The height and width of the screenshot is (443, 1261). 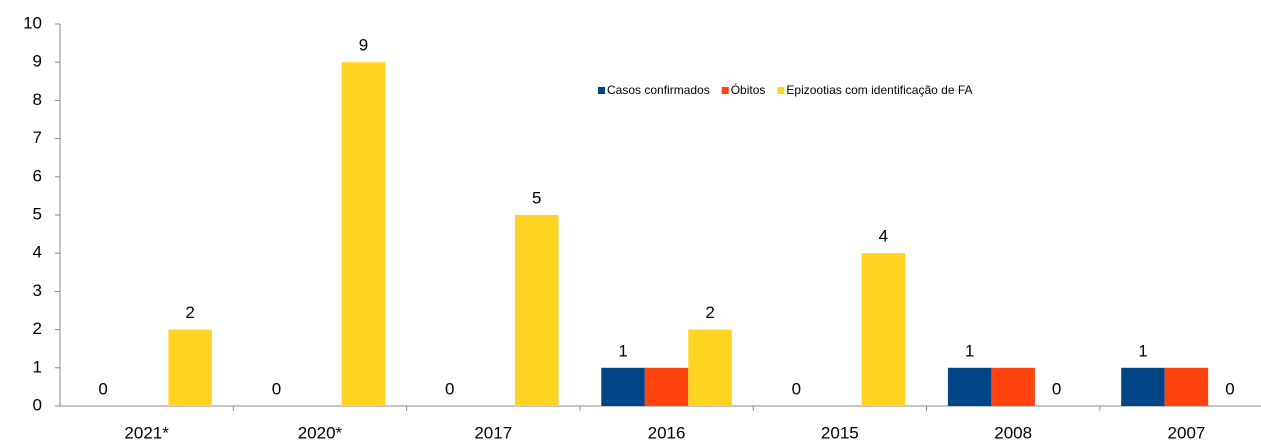 I want to click on legend-label: Casos confirmados, so click(x=658, y=90).